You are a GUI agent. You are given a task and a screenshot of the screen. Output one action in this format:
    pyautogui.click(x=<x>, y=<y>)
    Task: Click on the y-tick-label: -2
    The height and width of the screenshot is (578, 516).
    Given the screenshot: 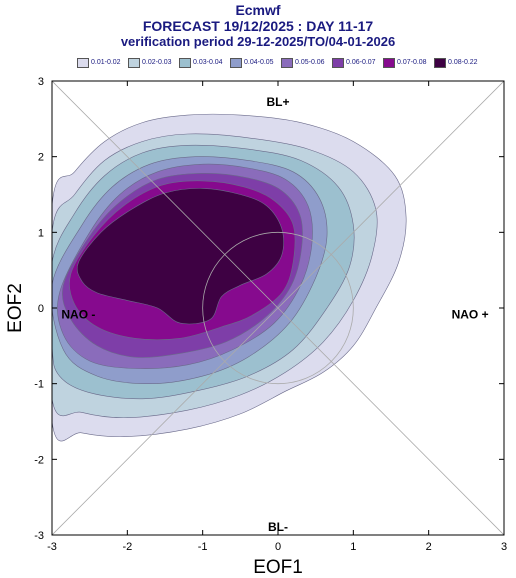 What is the action you would take?
    pyautogui.click(x=39, y=460)
    